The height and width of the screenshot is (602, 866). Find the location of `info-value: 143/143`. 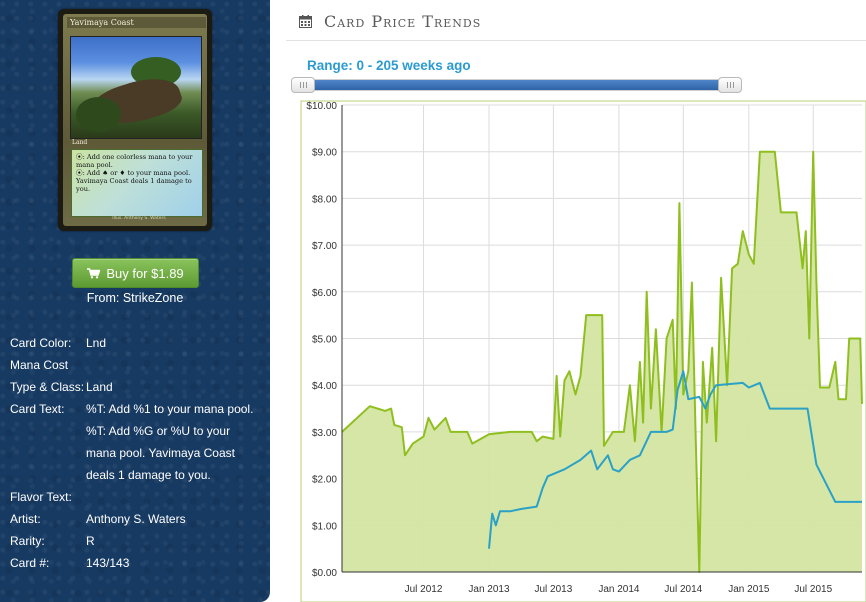

info-value: 143/143 is located at coordinates (108, 563).